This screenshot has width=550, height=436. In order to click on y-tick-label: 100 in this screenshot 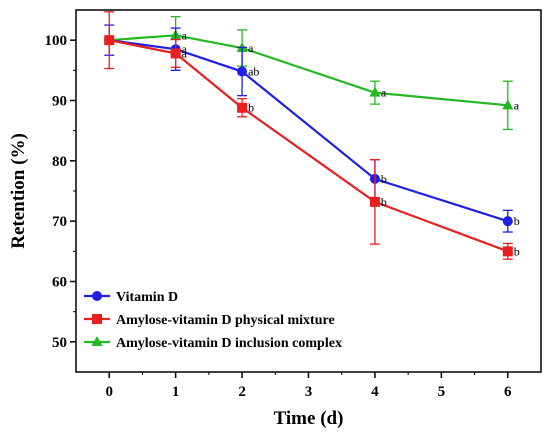, I will do `click(56, 41)`.